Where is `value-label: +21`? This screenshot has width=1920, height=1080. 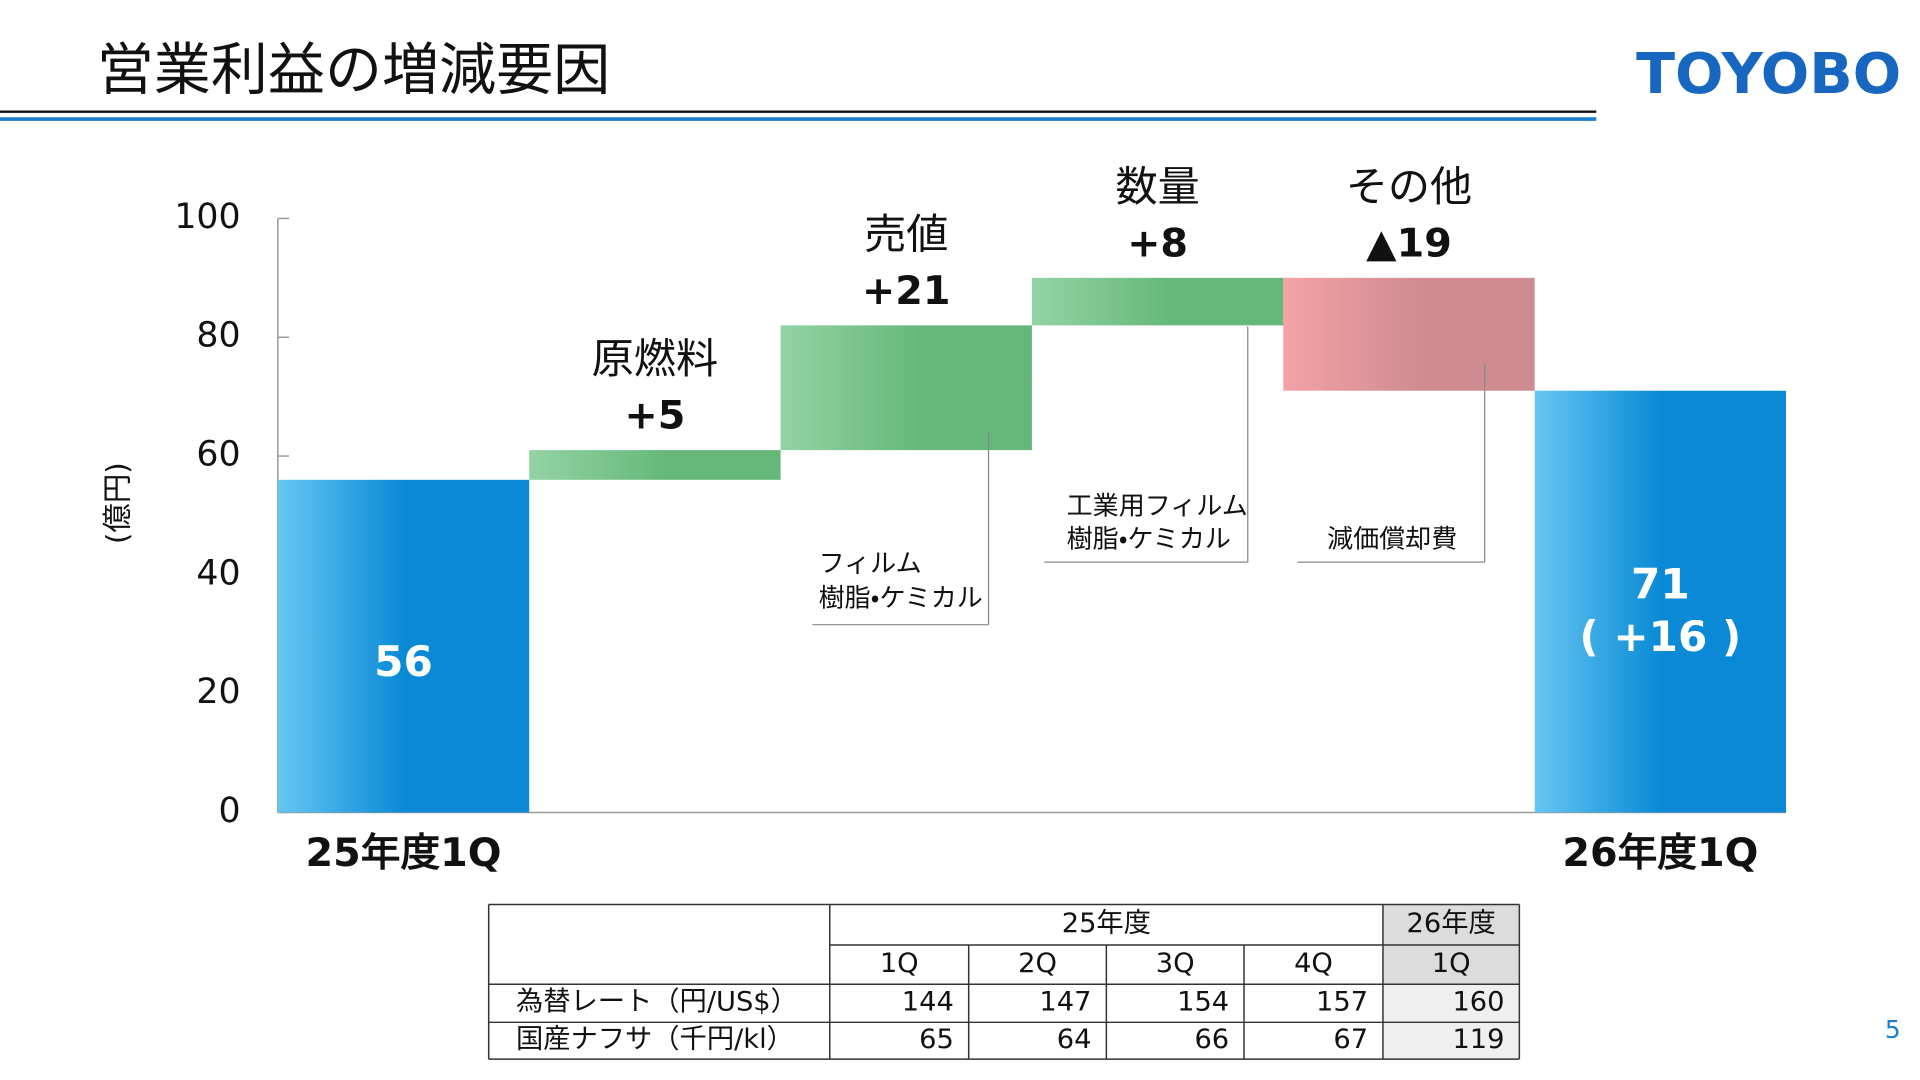 value-label: +21 is located at coordinates (906, 291).